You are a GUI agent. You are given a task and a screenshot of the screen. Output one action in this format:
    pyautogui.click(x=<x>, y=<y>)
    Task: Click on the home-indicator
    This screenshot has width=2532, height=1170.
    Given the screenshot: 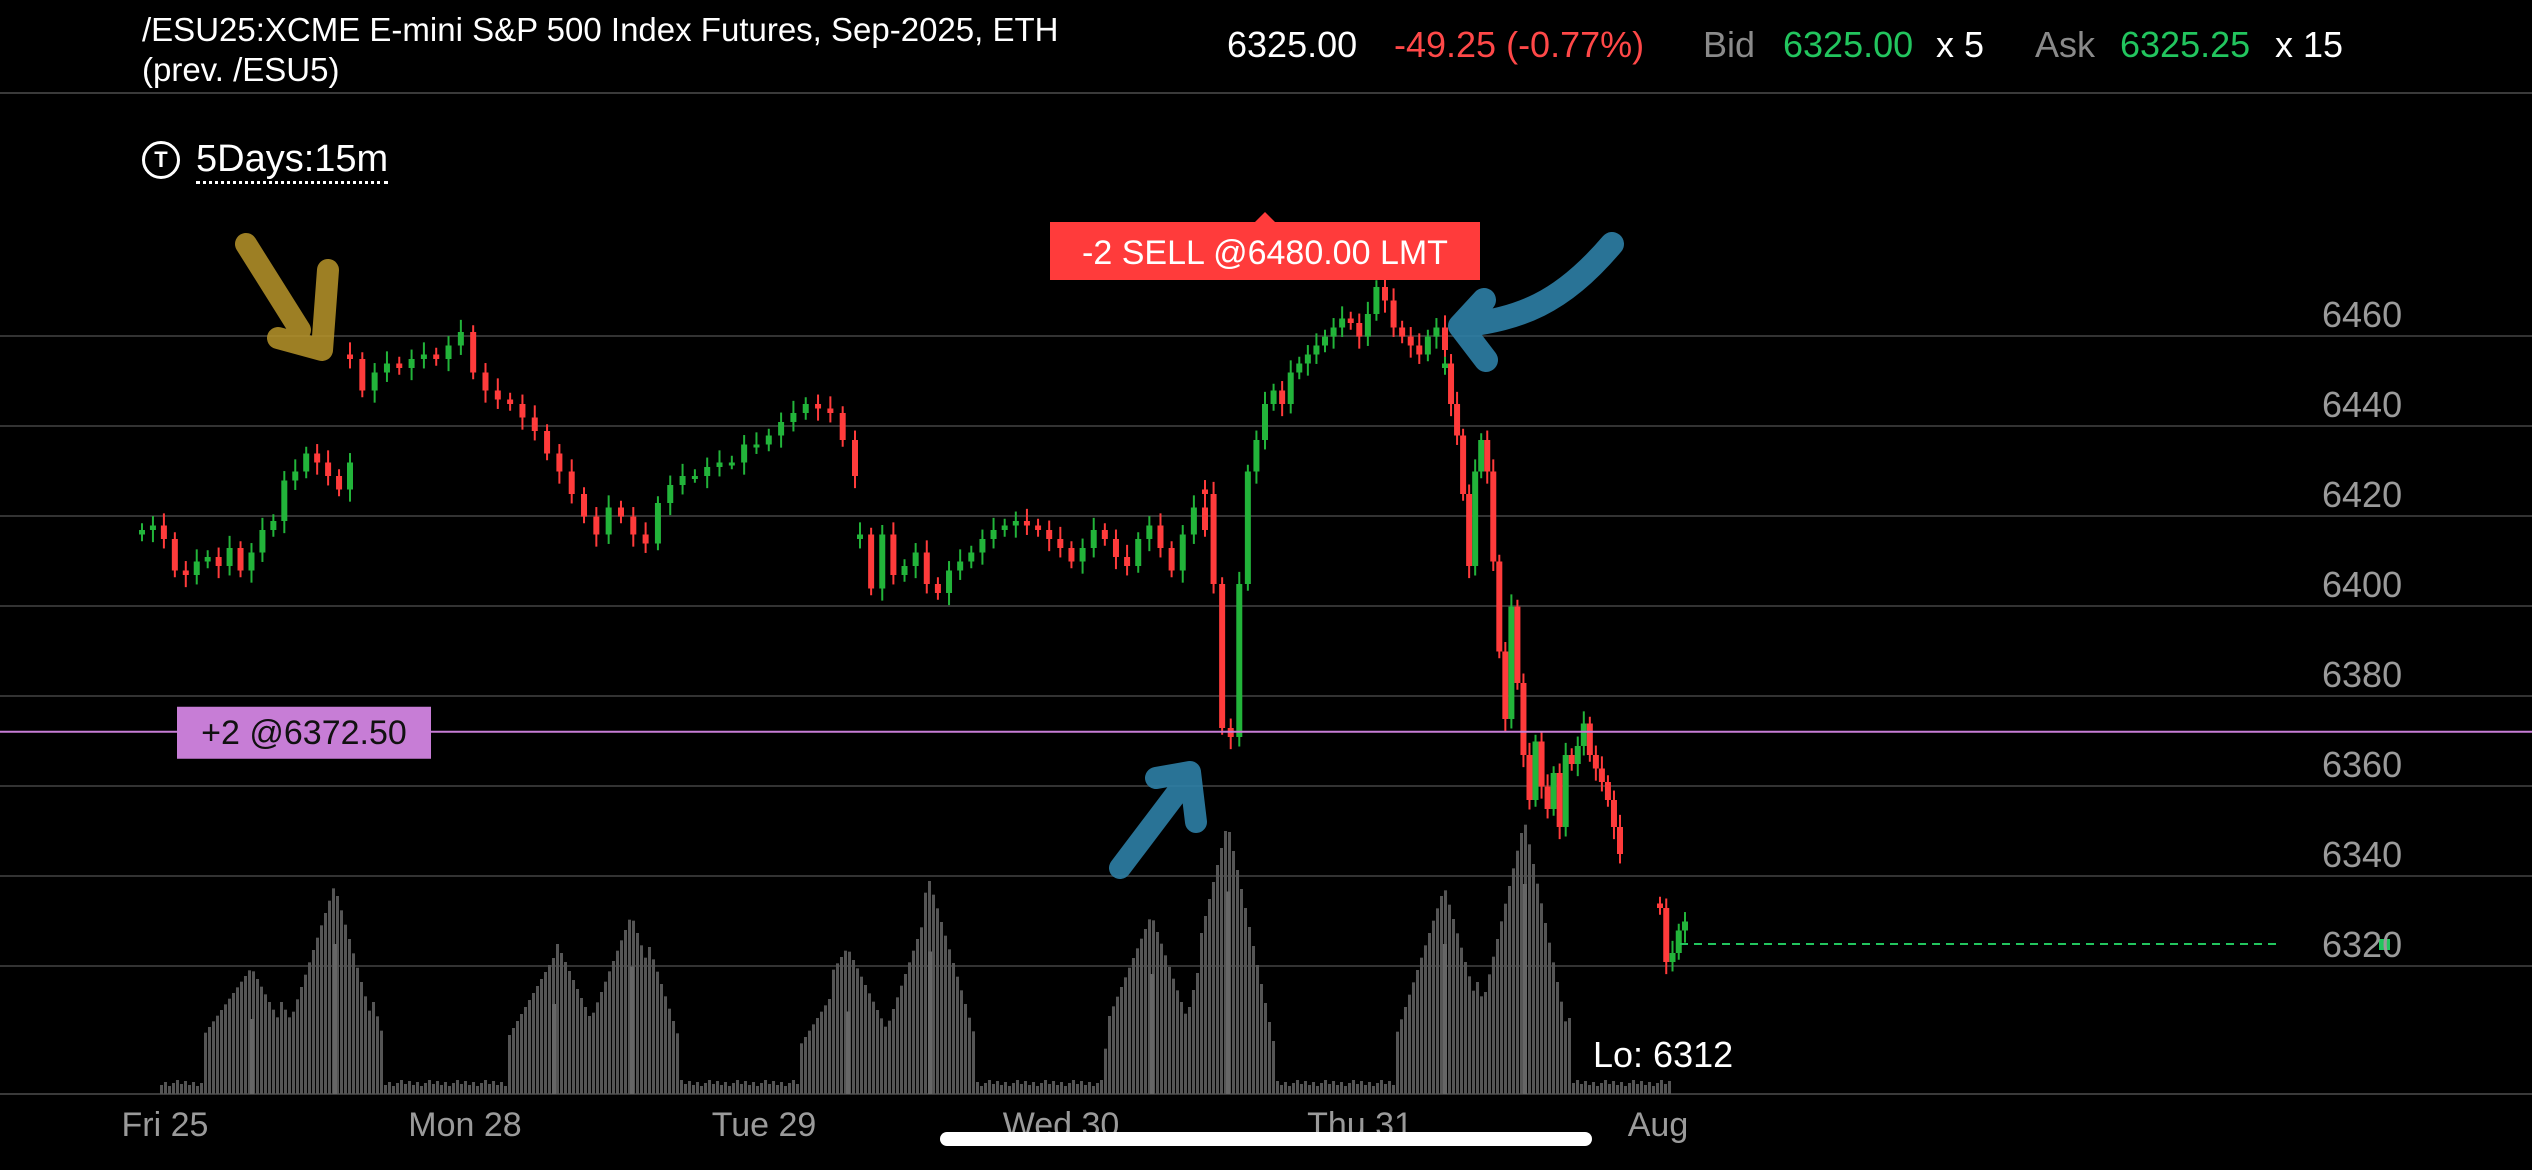 What is the action you would take?
    pyautogui.click(x=1266, y=1139)
    